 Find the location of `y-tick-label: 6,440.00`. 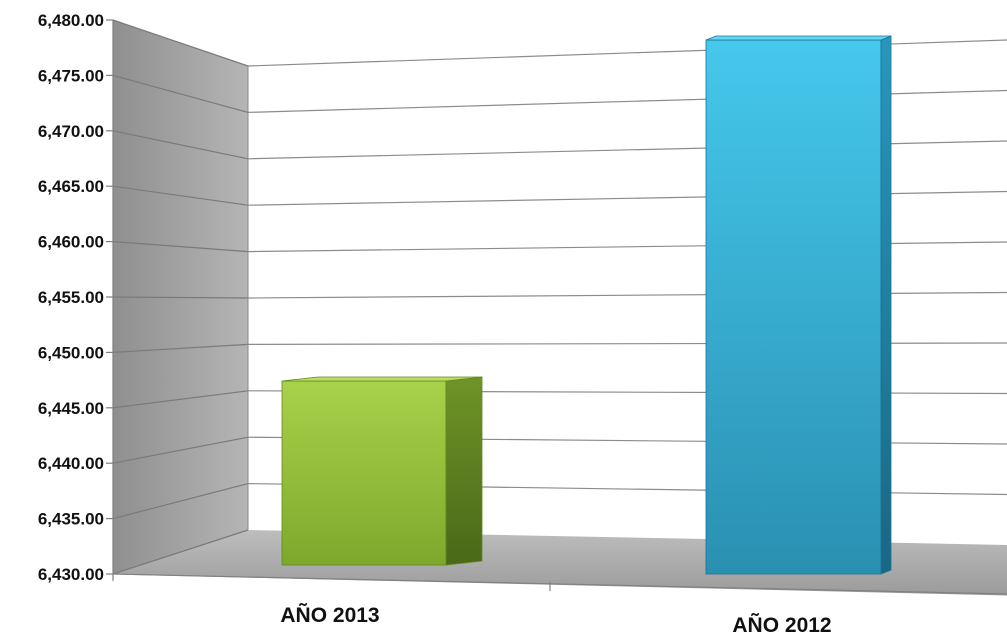

y-tick-label: 6,440.00 is located at coordinates (71, 463).